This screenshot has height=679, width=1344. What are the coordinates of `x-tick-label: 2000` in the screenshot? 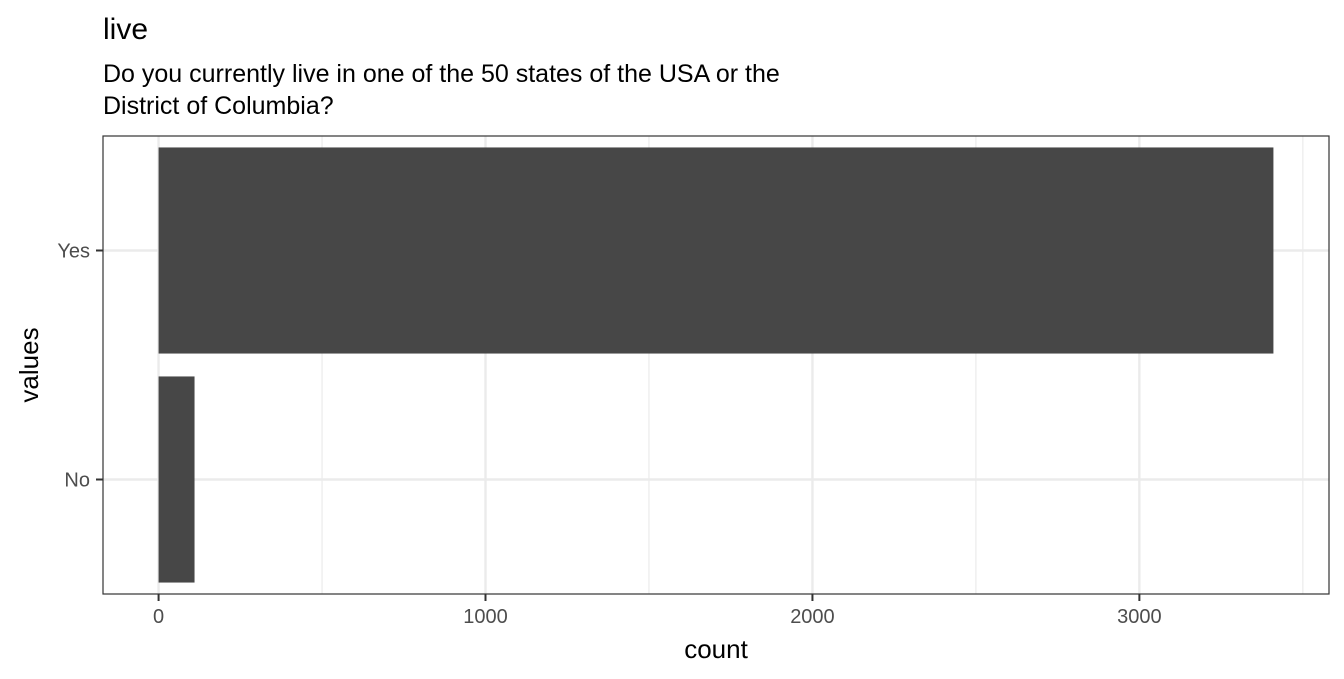 It's located at (812, 617).